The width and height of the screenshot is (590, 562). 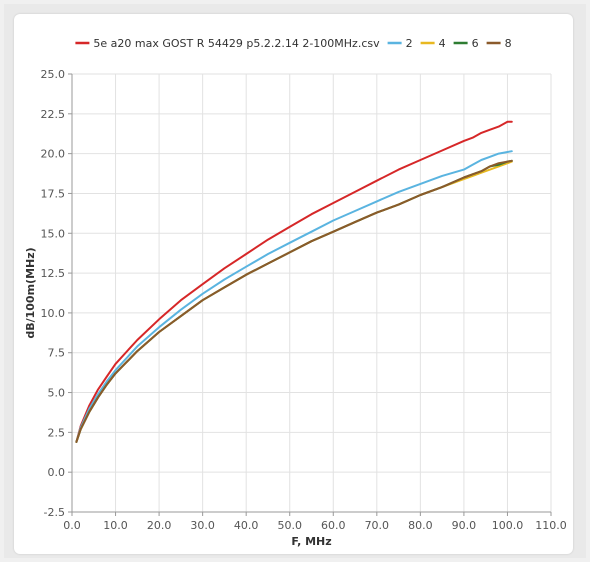 What do you see at coordinates (53, 154) in the screenshot?
I see `y-tick-label: 20.0` at bounding box center [53, 154].